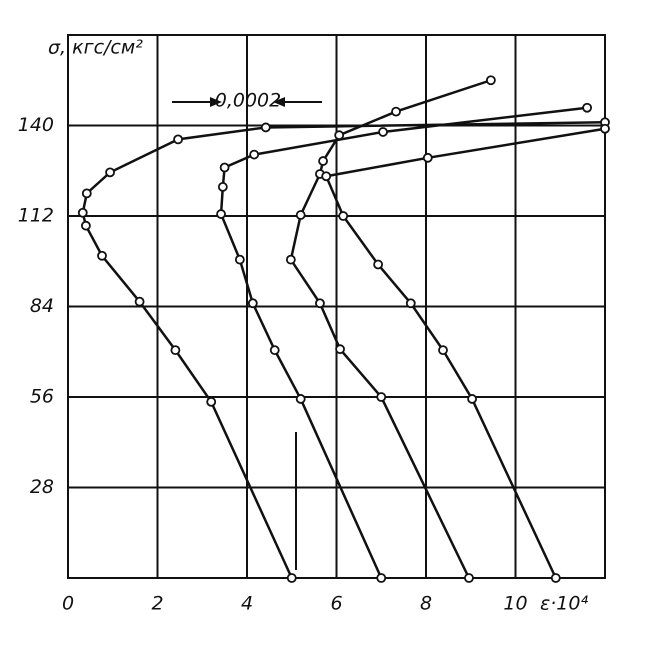  Describe the element at coordinates (36, 125) in the screenshot. I see `y-tick-label: 140` at that location.